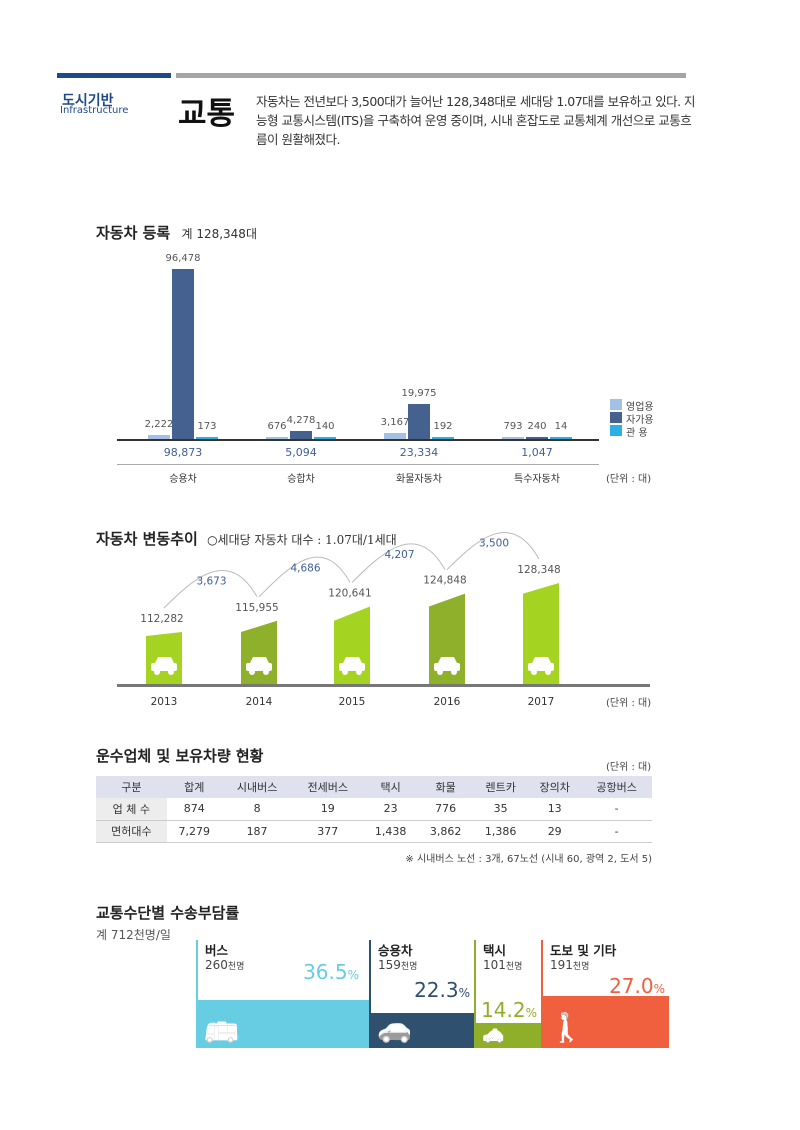  I want to click on table-cell: 377, so click(328, 831).